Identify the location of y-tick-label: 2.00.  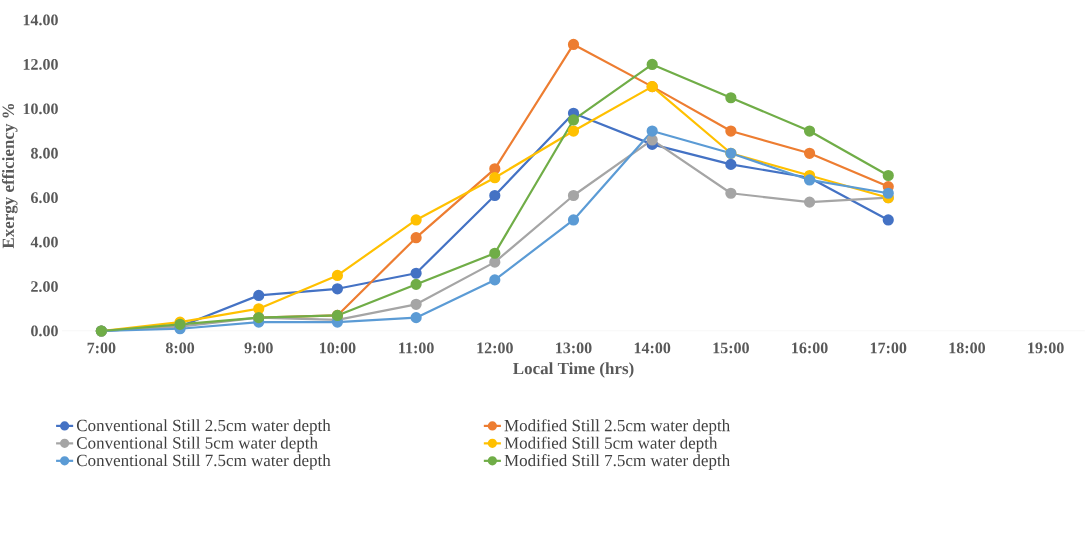
(44, 286).